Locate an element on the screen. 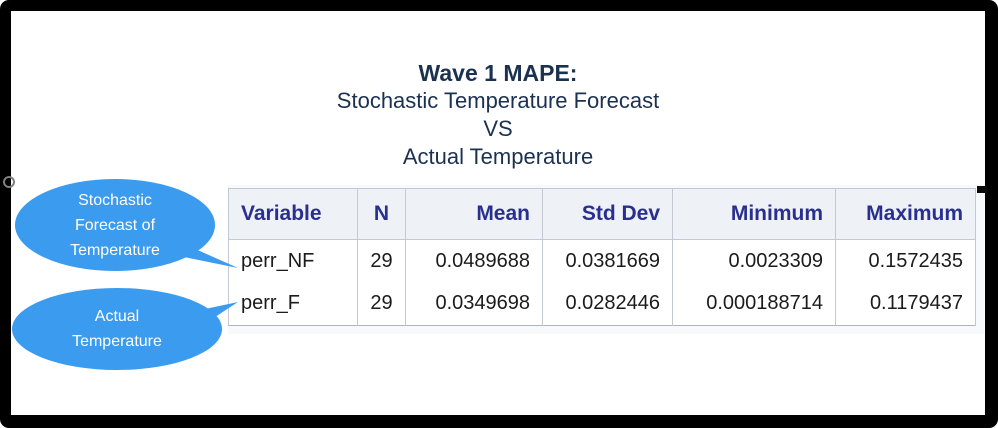 The width and height of the screenshot is (998, 428). col-header-variable: Variable is located at coordinates (293, 214).